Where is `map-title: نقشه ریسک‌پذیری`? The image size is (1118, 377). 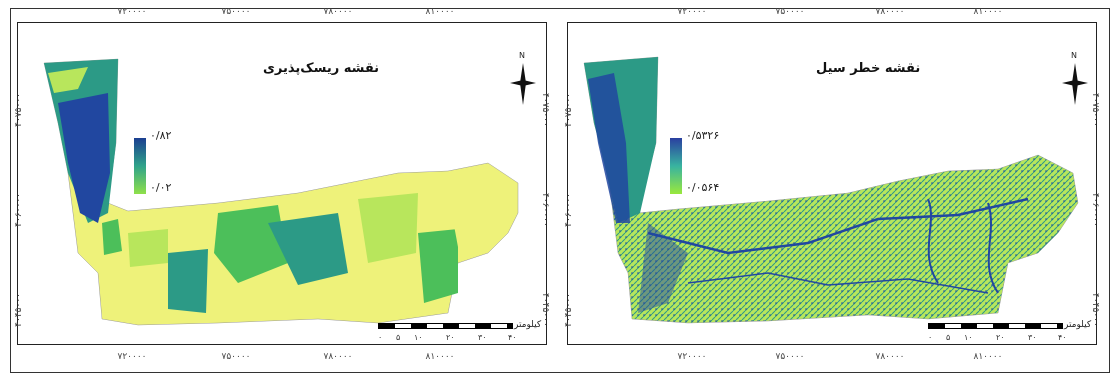 map-title: نقشه ریسک‌پذیری is located at coordinates (321, 68).